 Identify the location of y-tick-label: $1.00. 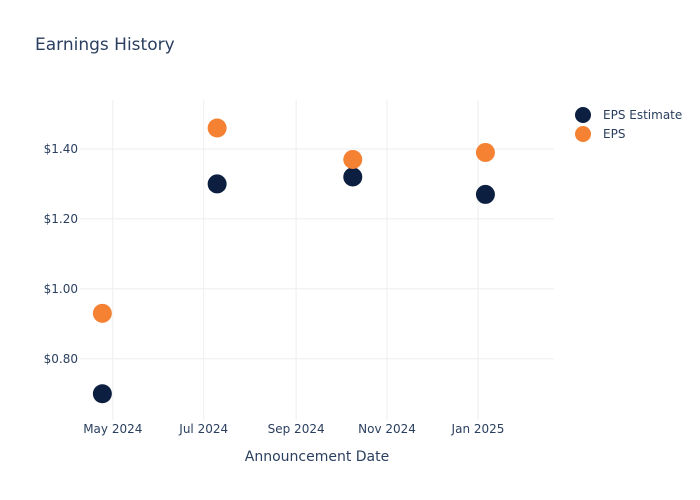
(61, 289).